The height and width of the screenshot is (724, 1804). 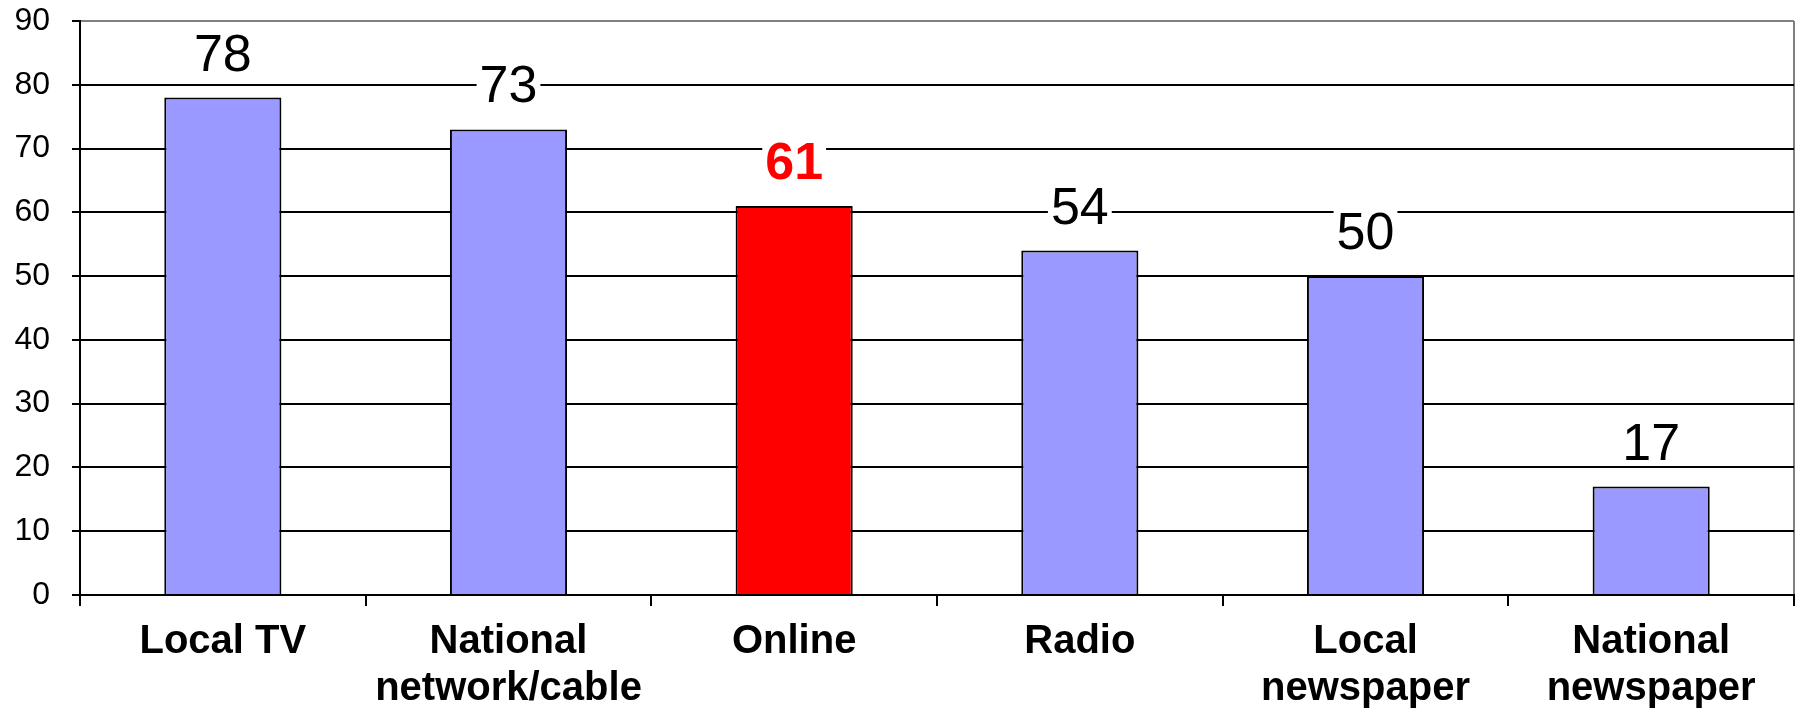 I want to click on data-label: 73, so click(x=508, y=84).